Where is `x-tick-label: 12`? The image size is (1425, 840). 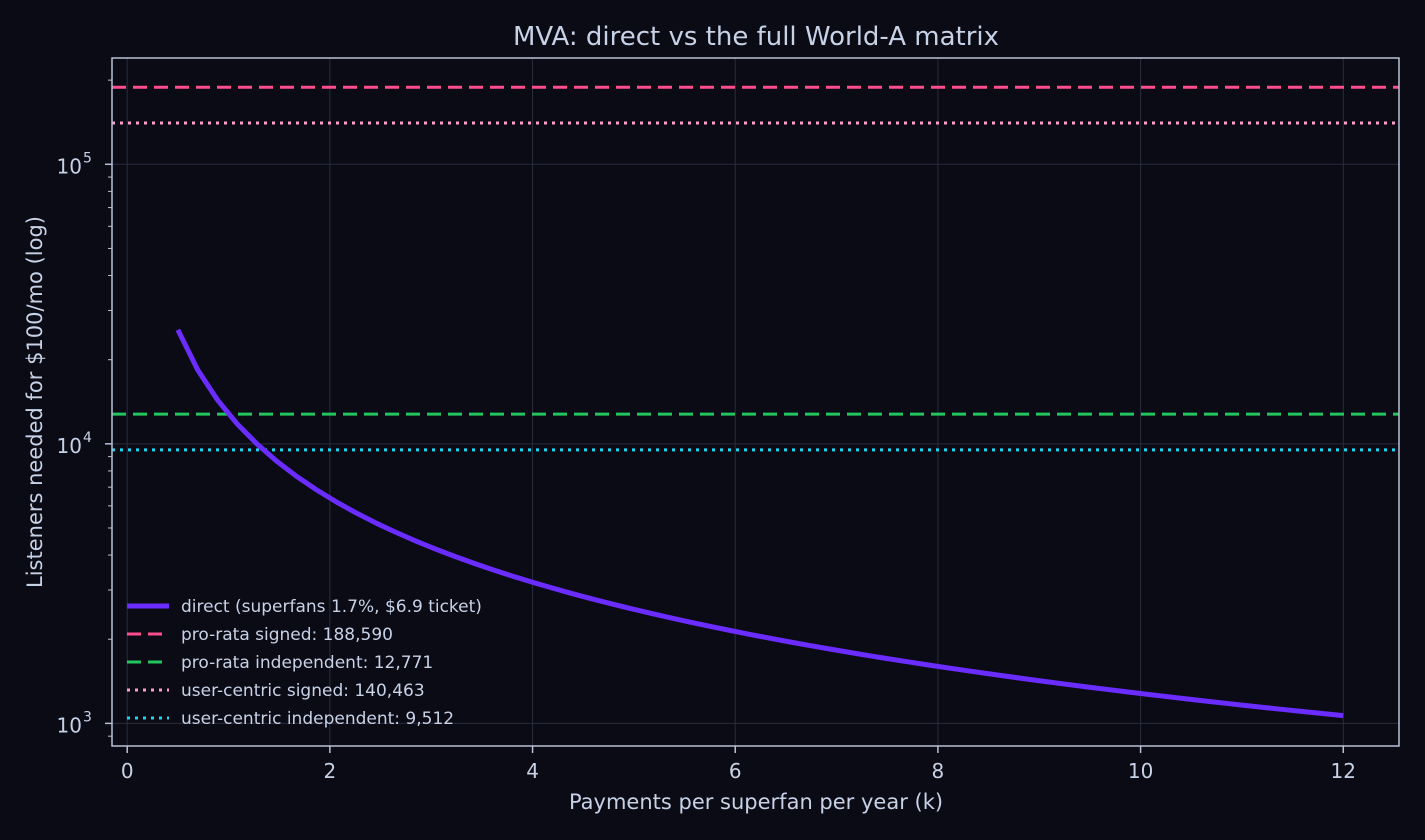 x-tick-label: 12 is located at coordinates (1343, 771).